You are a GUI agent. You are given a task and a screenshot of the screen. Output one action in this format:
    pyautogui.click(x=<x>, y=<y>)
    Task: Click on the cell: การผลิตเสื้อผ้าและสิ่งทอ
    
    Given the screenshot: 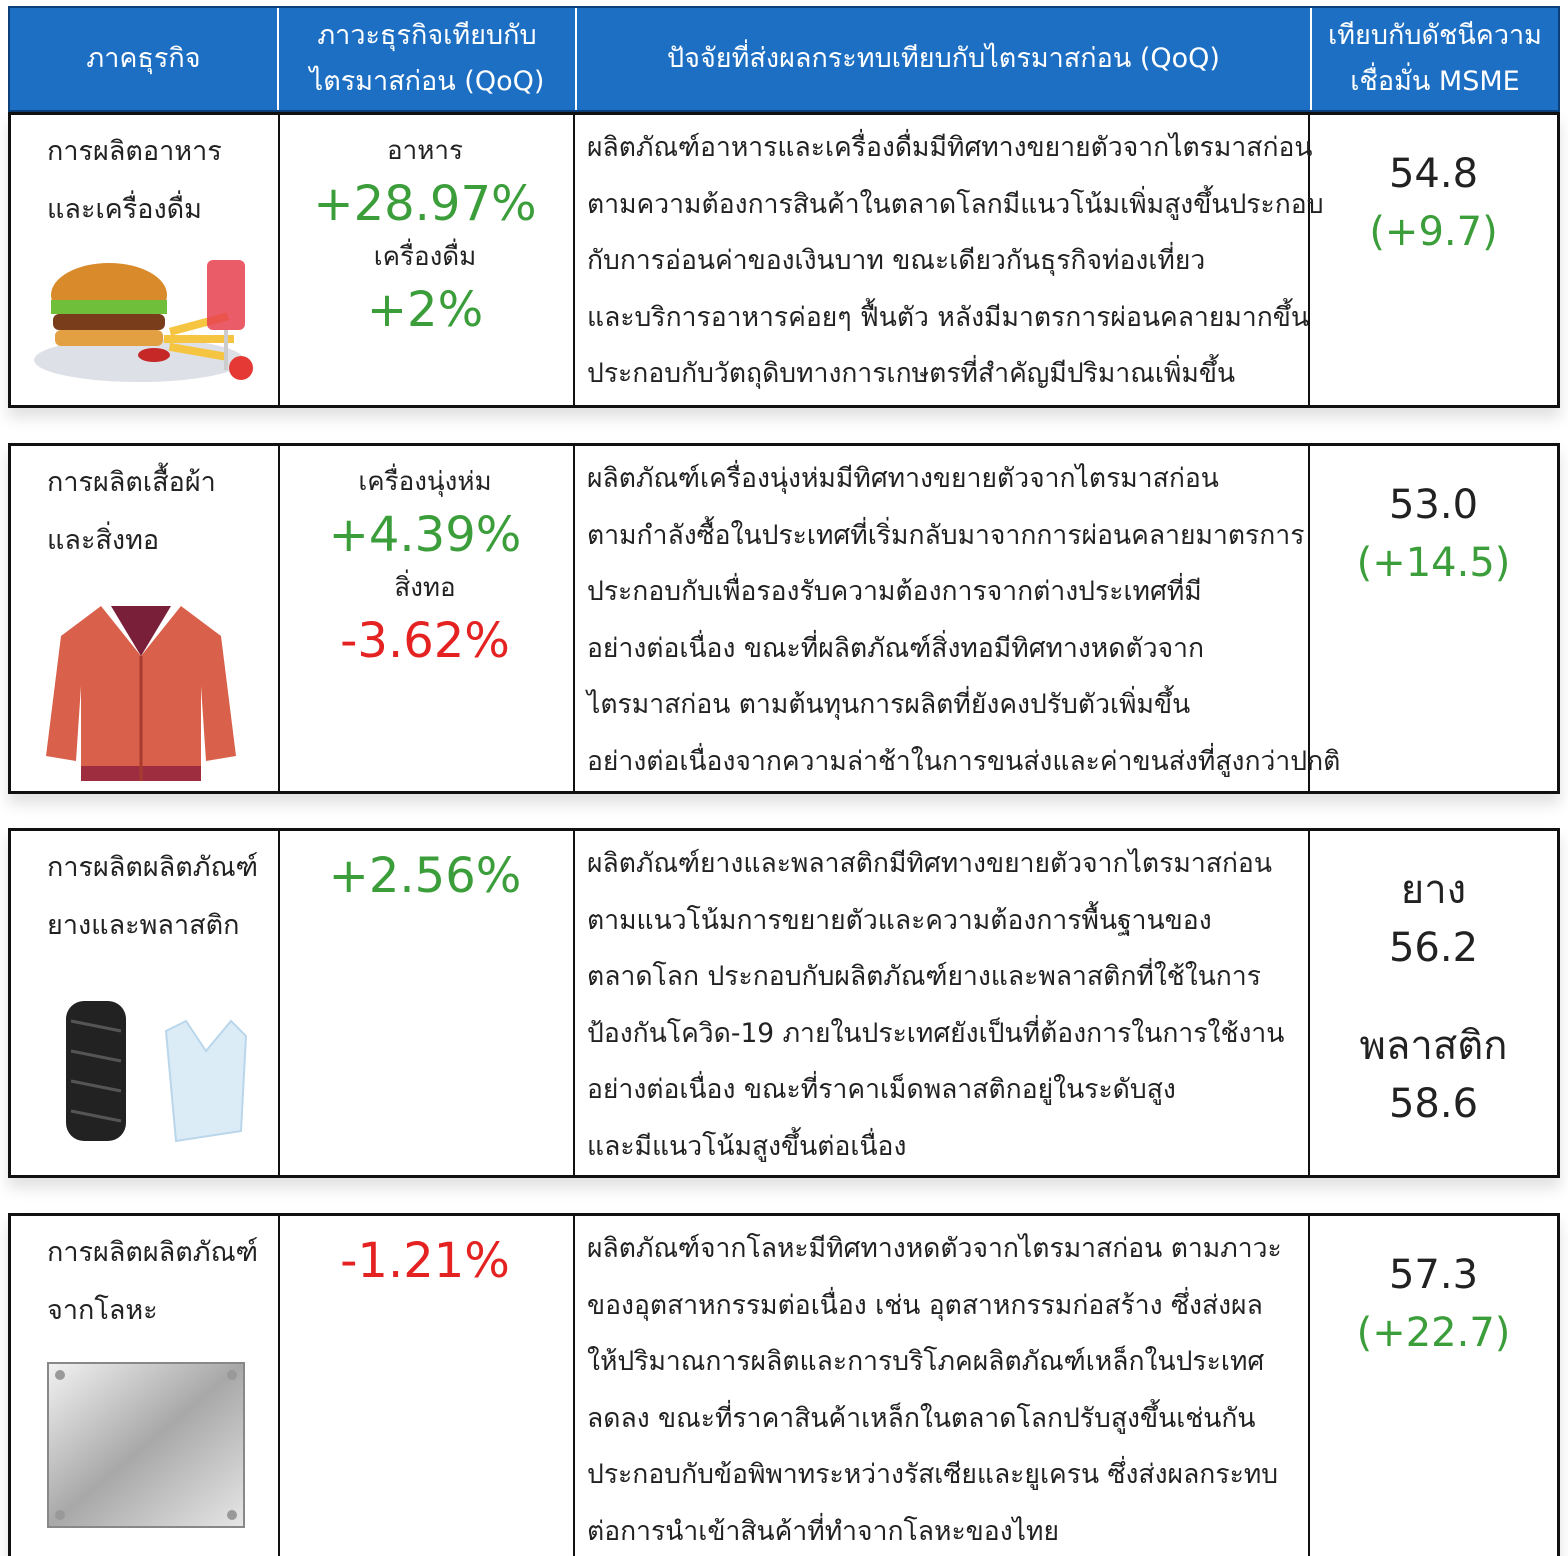 What is the action you would take?
    pyautogui.click(x=145, y=618)
    